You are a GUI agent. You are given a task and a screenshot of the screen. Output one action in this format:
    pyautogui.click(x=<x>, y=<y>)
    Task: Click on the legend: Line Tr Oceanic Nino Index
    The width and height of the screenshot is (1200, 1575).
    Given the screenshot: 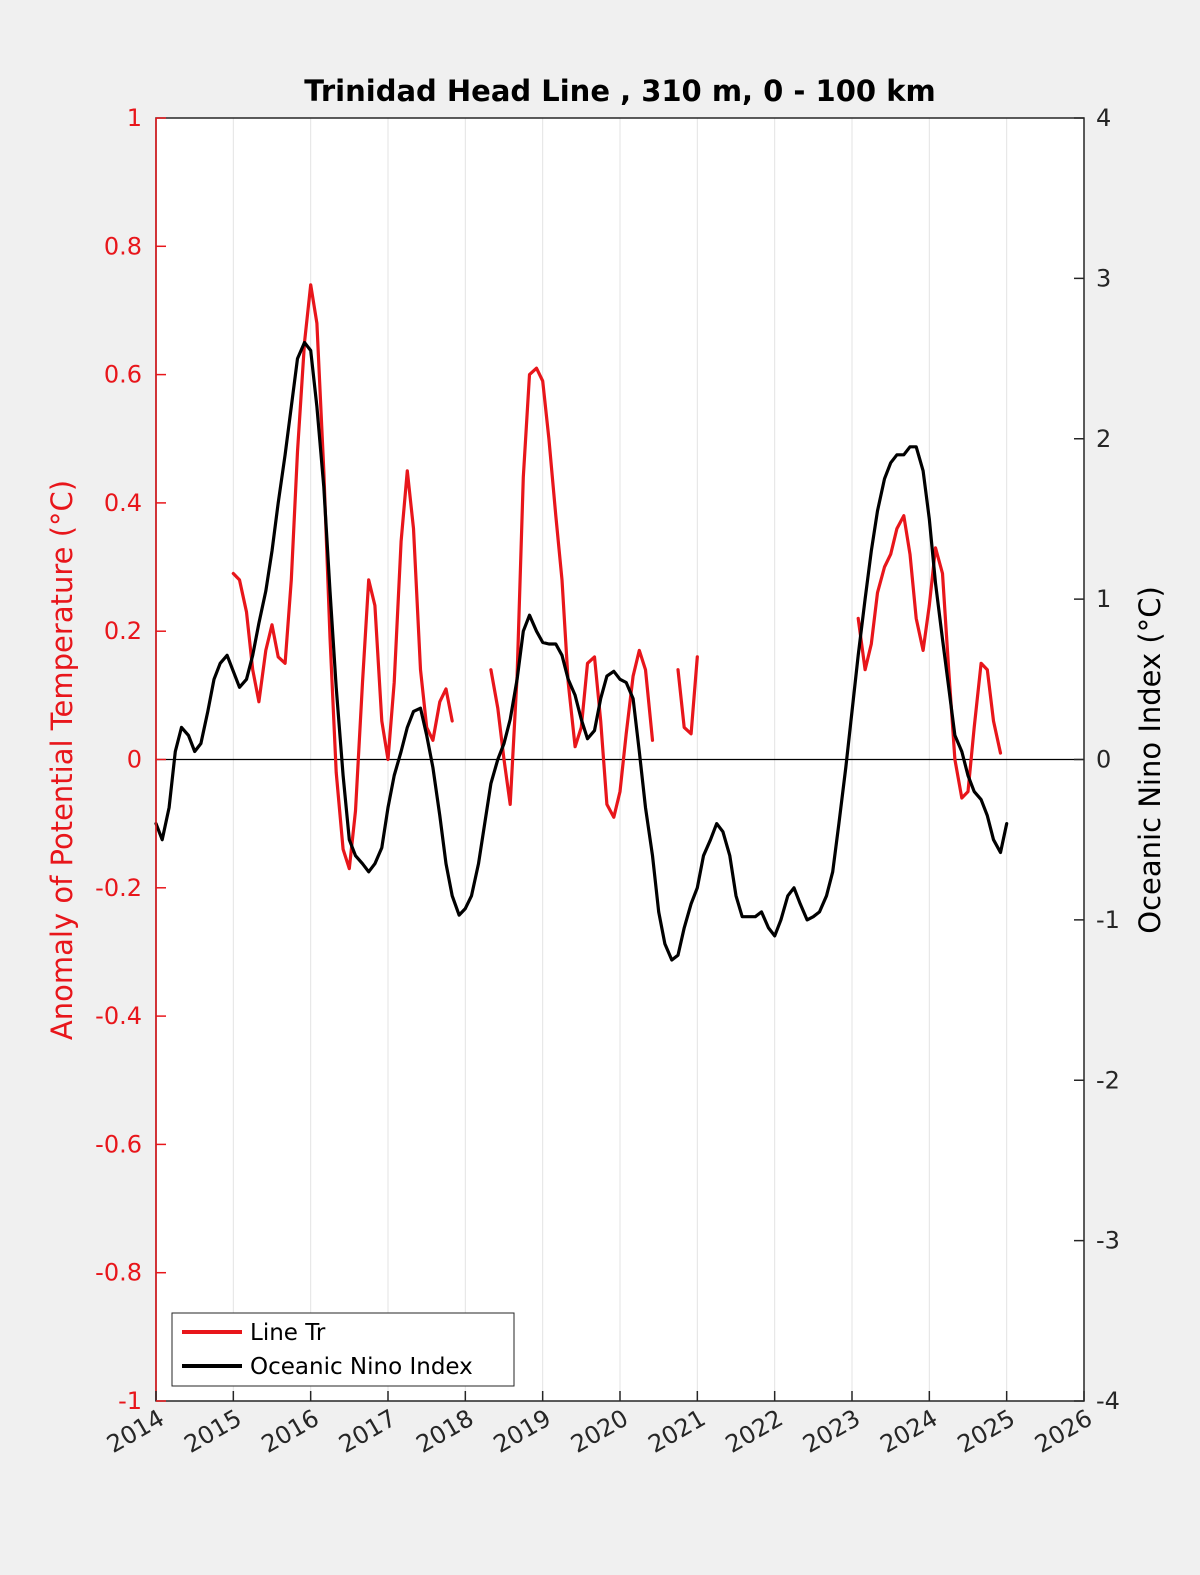 What is the action you would take?
    pyautogui.click(x=343, y=1349)
    